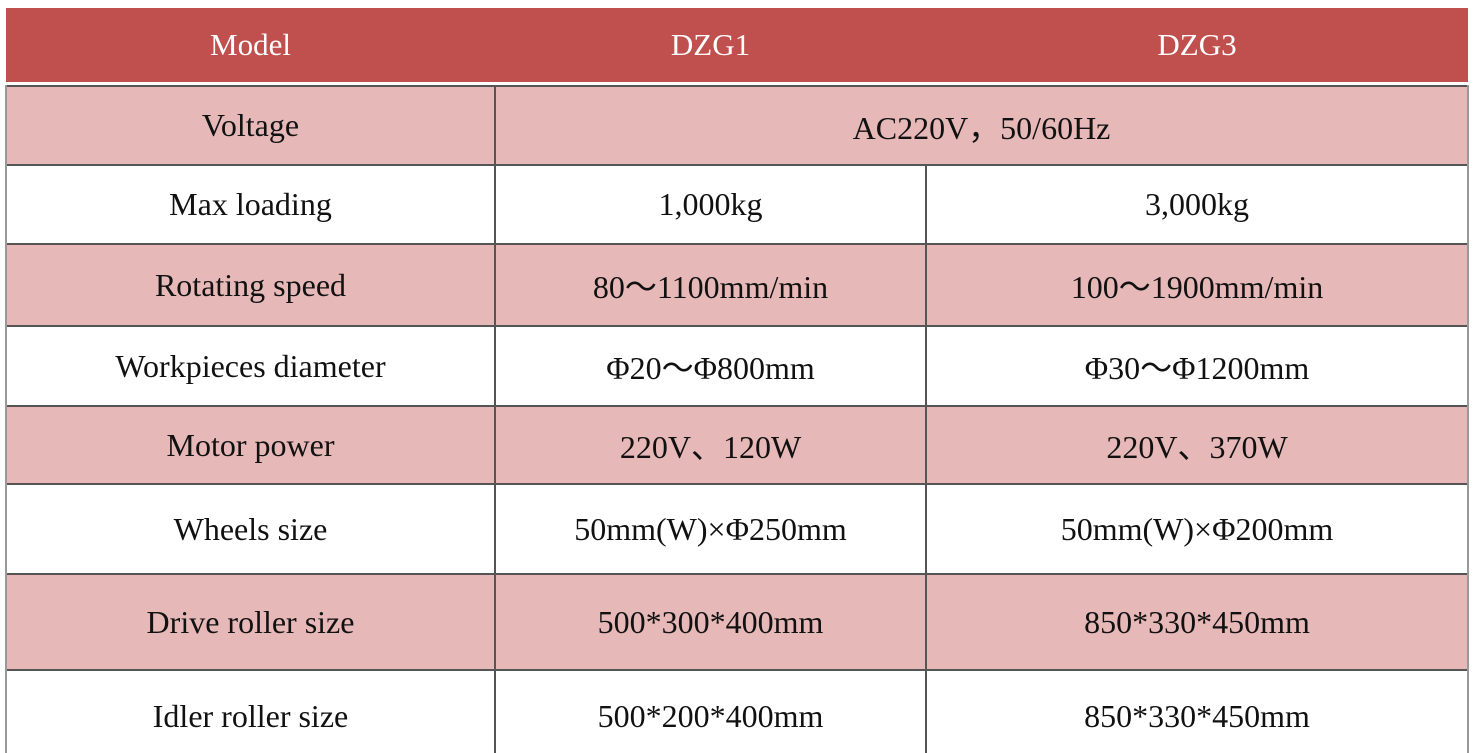 The width and height of the screenshot is (1474, 753). I want to click on header-cell: DZG1, so click(710, 44).